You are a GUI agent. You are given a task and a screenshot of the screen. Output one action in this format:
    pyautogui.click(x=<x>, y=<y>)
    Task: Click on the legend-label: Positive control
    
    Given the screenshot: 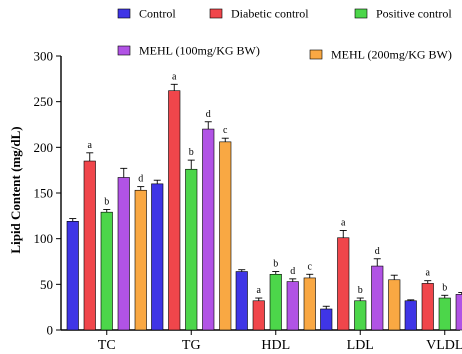 What is the action you would take?
    pyautogui.click(x=414, y=14)
    